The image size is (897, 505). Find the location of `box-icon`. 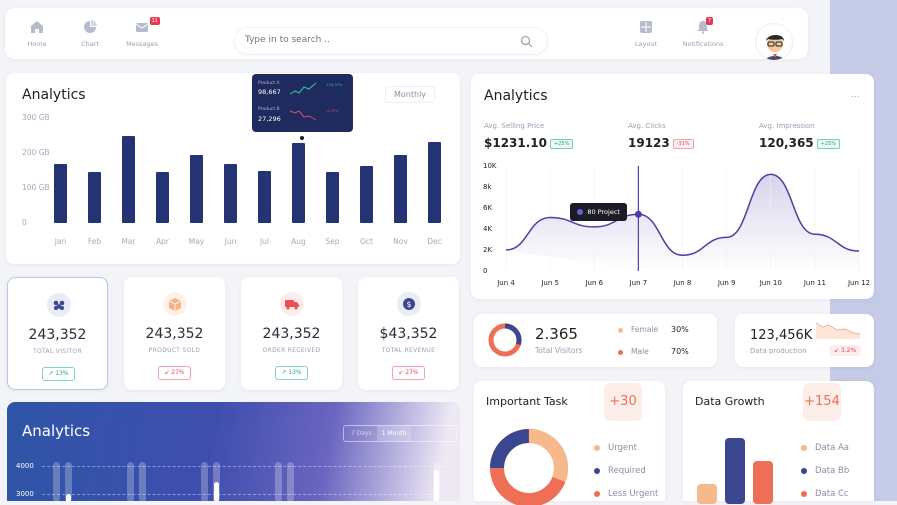

box-icon is located at coordinates (175, 304).